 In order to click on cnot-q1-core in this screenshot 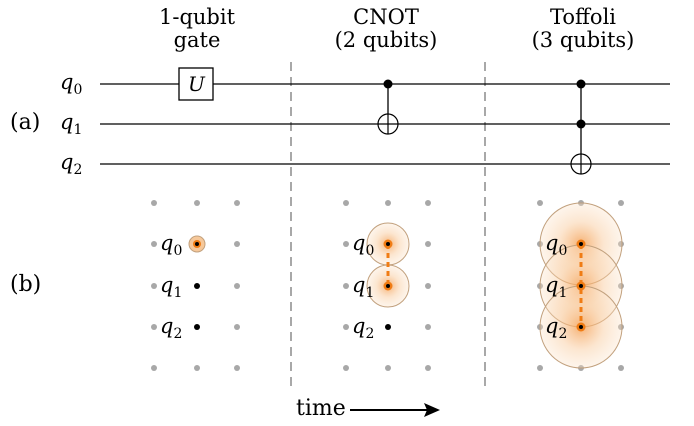, I will do `click(388, 286)`.